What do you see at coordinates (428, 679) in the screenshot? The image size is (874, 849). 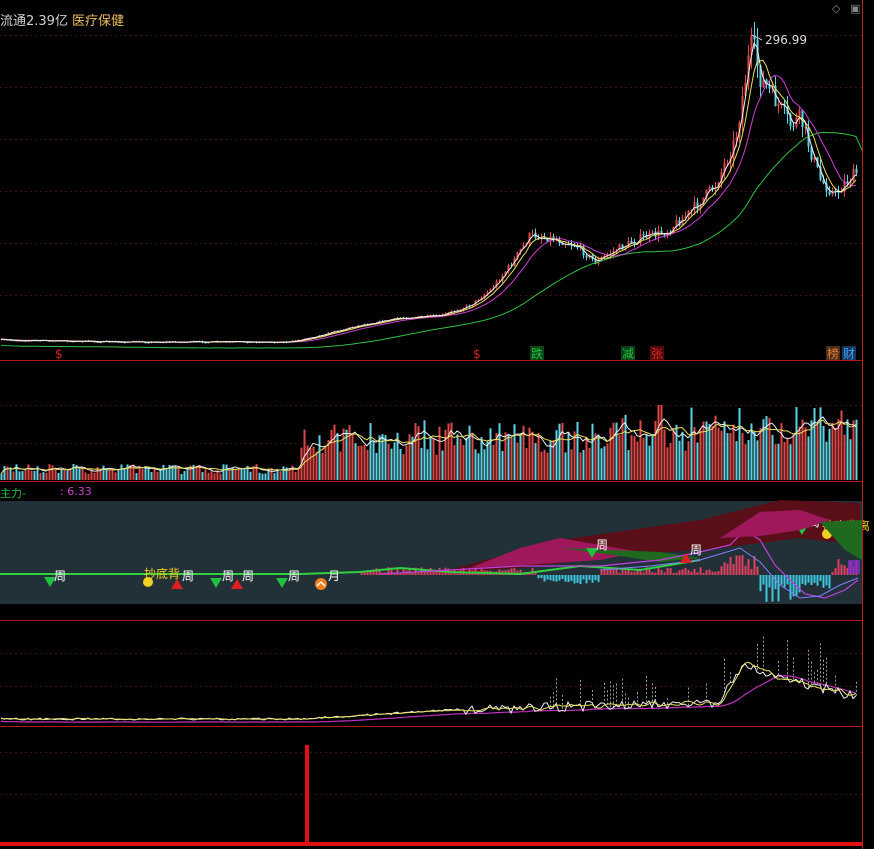 I see `oscillator-panel` at bounding box center [428, 679].